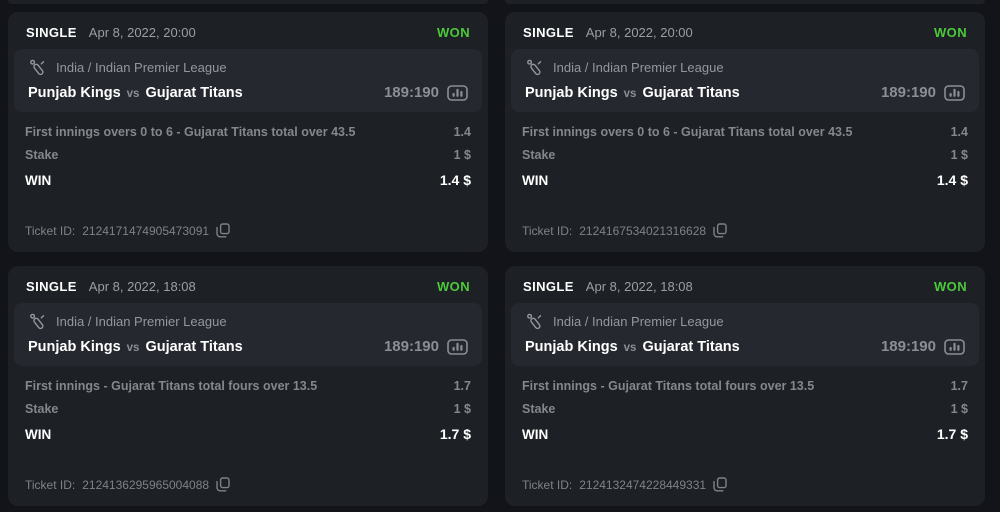  I want to click on ticket-id-value: 2124167534021316628, so click(643, 230).